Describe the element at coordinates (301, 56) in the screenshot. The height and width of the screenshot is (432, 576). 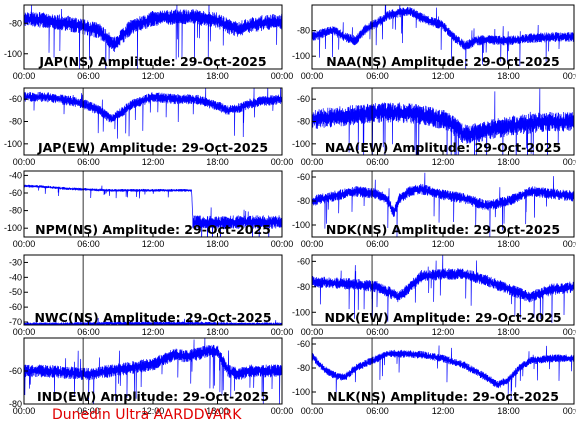
I see `y-tick-label-1-1: -100` at that location.